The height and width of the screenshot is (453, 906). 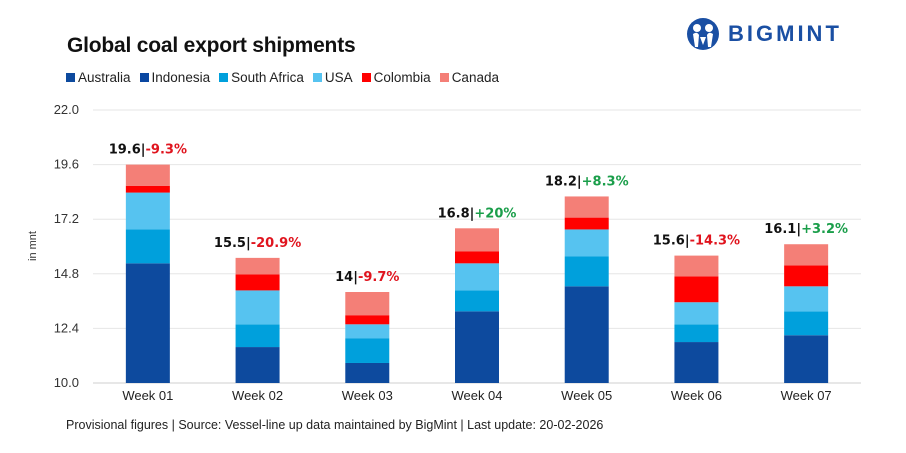 I want to click on legend-label: Canada, so click(x=475, y=77).